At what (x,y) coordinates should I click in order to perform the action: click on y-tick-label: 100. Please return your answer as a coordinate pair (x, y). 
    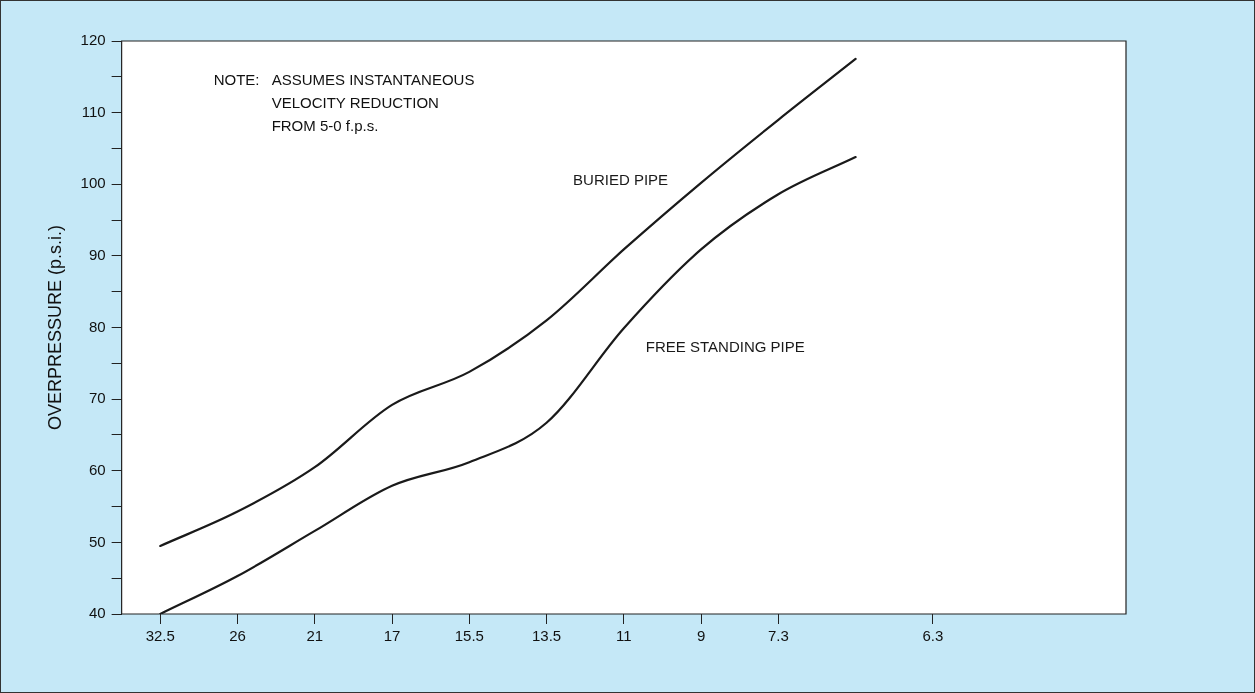
    Looking at the image, I should click on (93, 183).